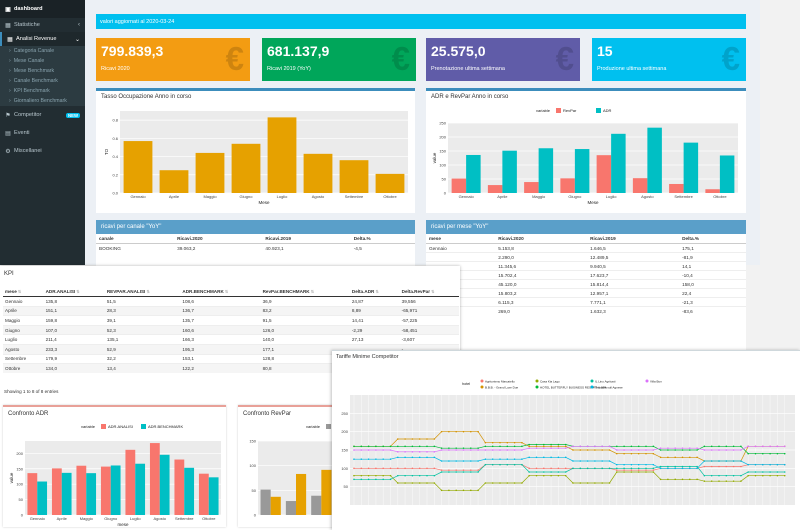  What do you see at coordinates (142, 292) in the screenshot?
I see `column-header: REVPAR.ANALISI ⇅` at bounding box center [142, 292].